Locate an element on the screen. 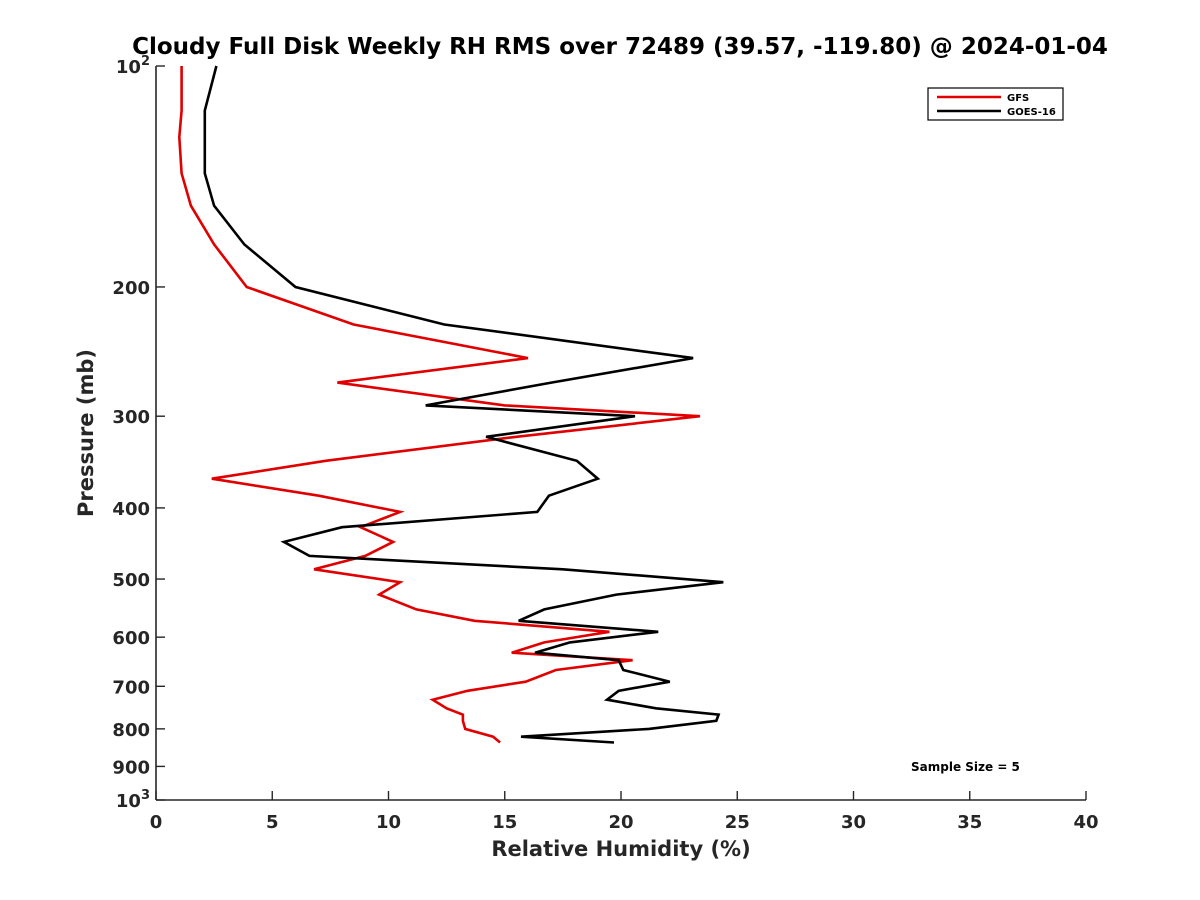  legend: GFS GOES-16 is located at coordinates (995, 104).